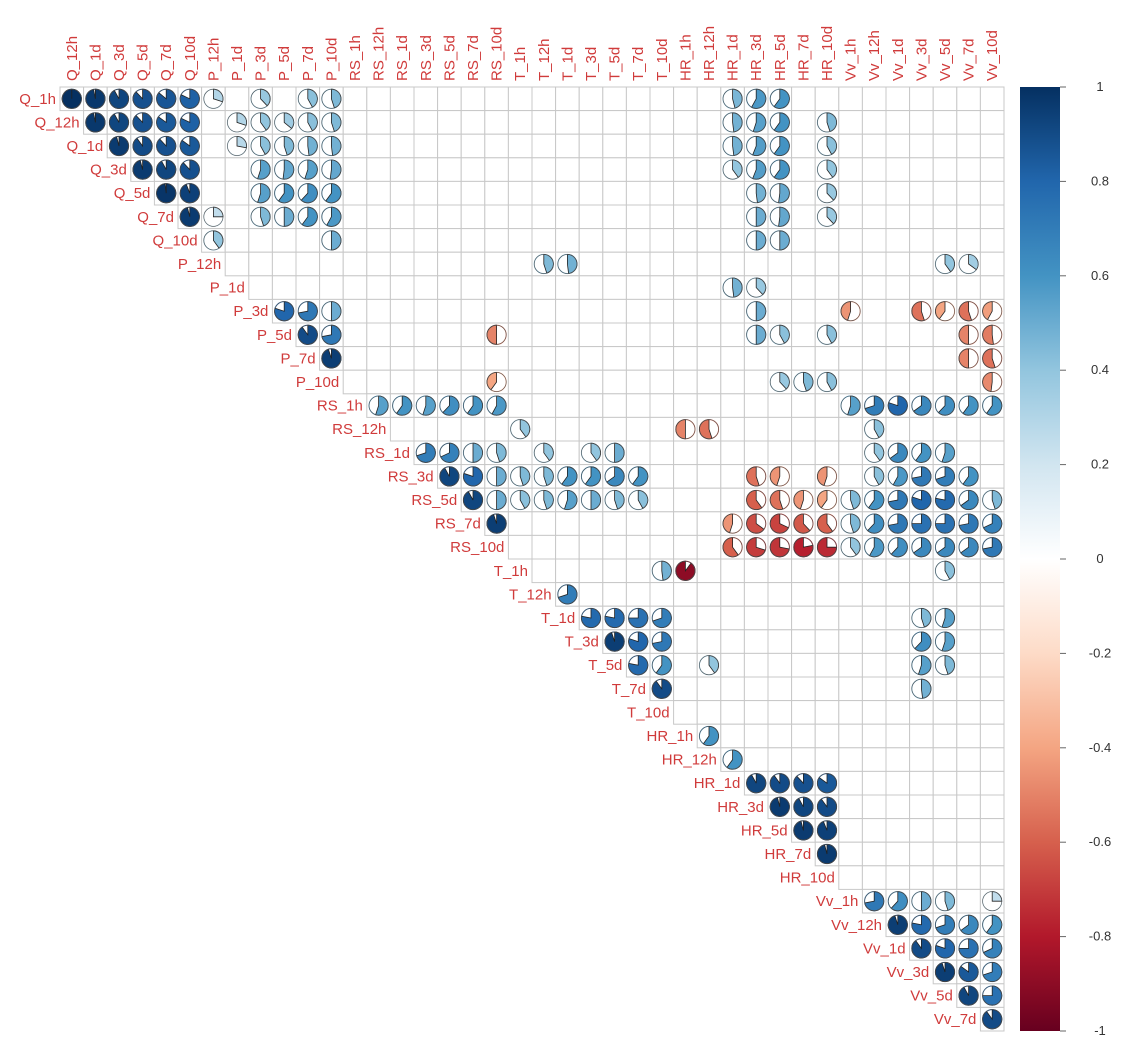 This screenshot has width=1121, height=1041. What do you see at coordinates (803, 57) in the screenshot?
I see `column-label: HR_7d` at bounding box center [803, 57].